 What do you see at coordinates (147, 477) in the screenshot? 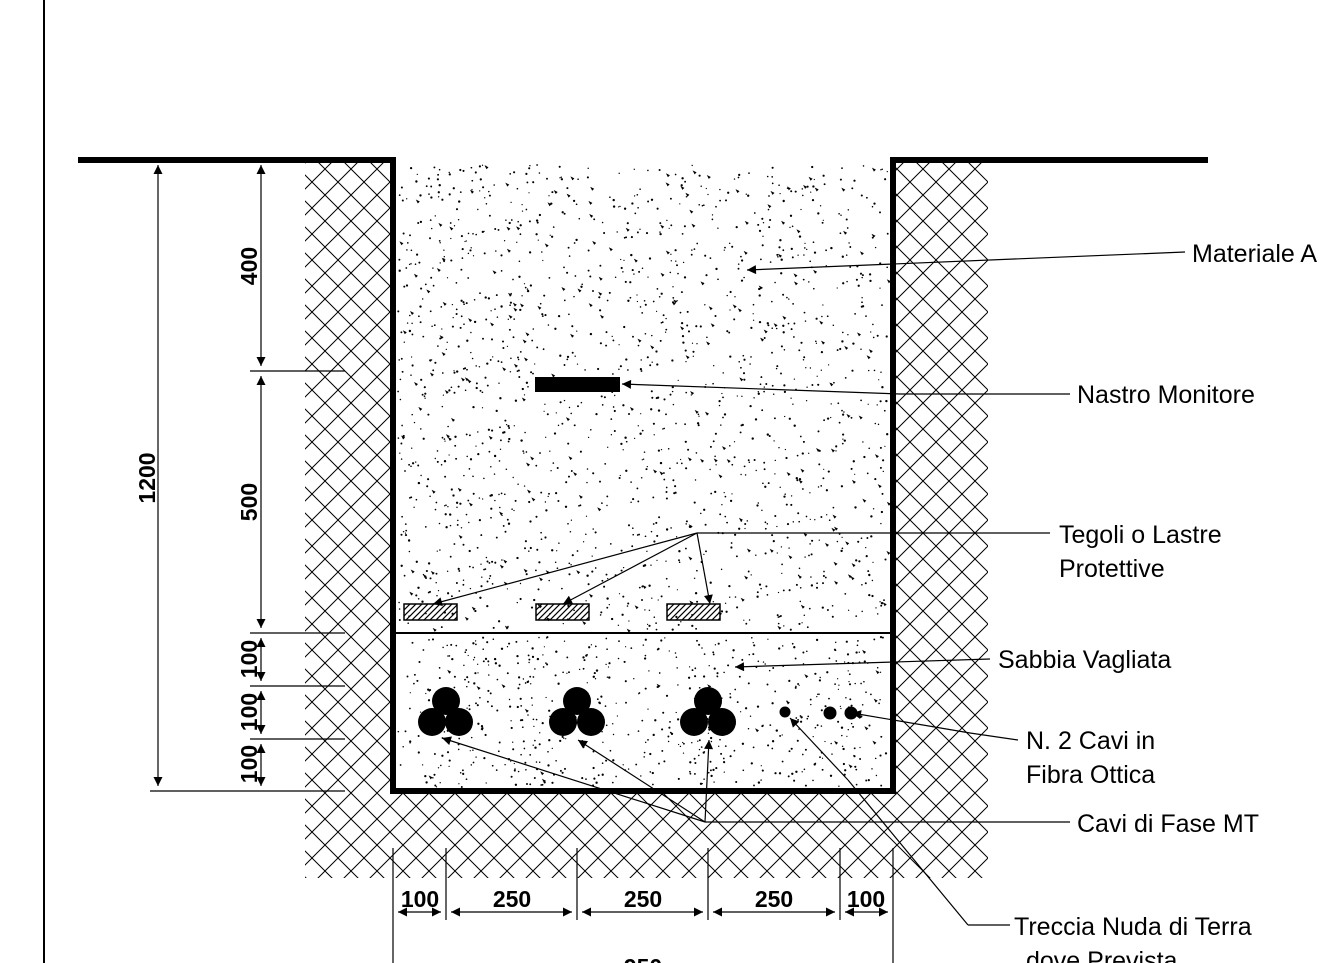
I see `dim-total-depth: 1200` at bounding box center [147, 477].